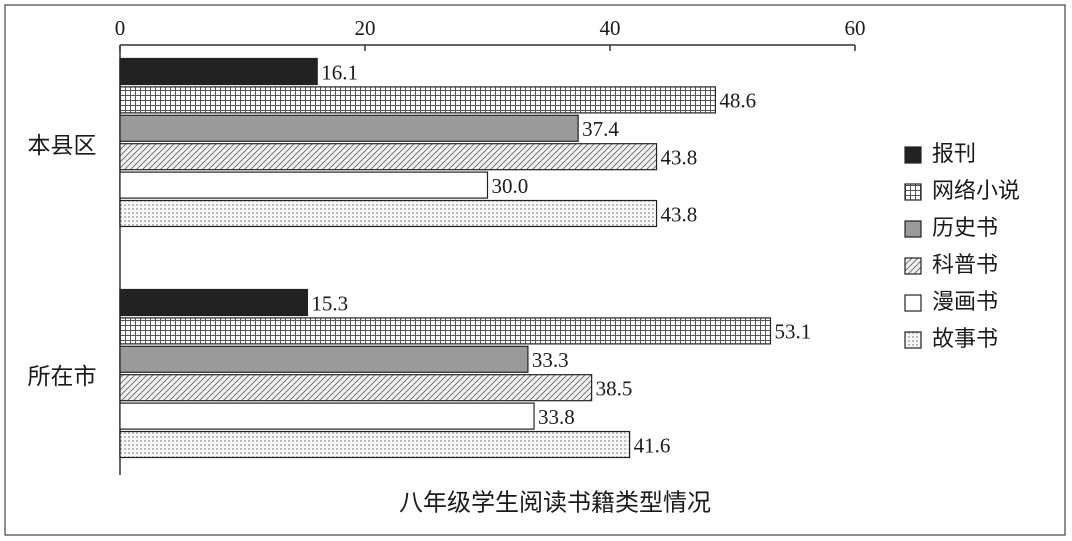  Describe the element at coordinates (610, 28) in the screenshot. I see `x-tick-label: 40` at that location.